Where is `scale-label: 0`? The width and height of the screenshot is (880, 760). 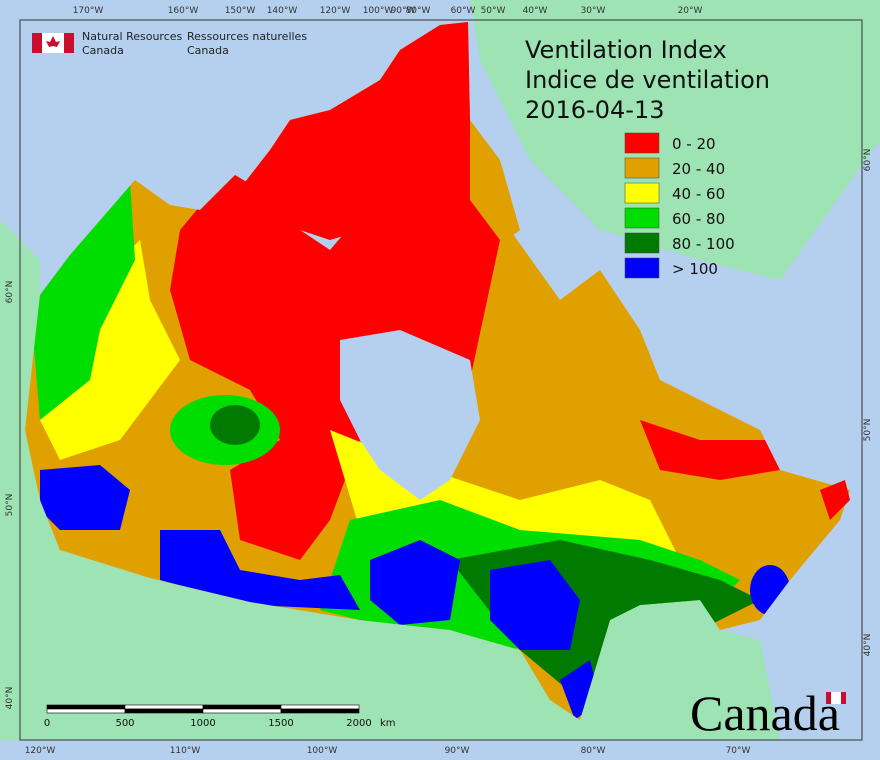 scale-label: 0 is located at coordinates (47, 723).